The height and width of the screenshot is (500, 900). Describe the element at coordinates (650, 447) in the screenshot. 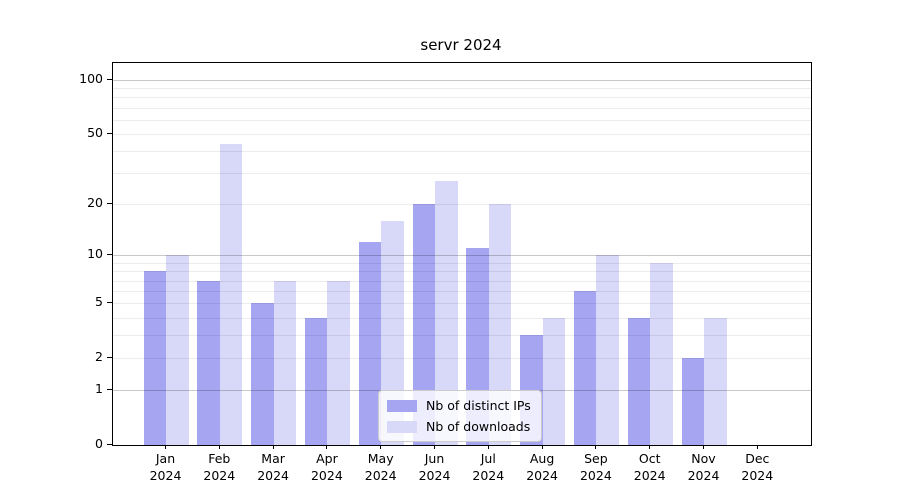

I see `x-tick-oct` at that location.